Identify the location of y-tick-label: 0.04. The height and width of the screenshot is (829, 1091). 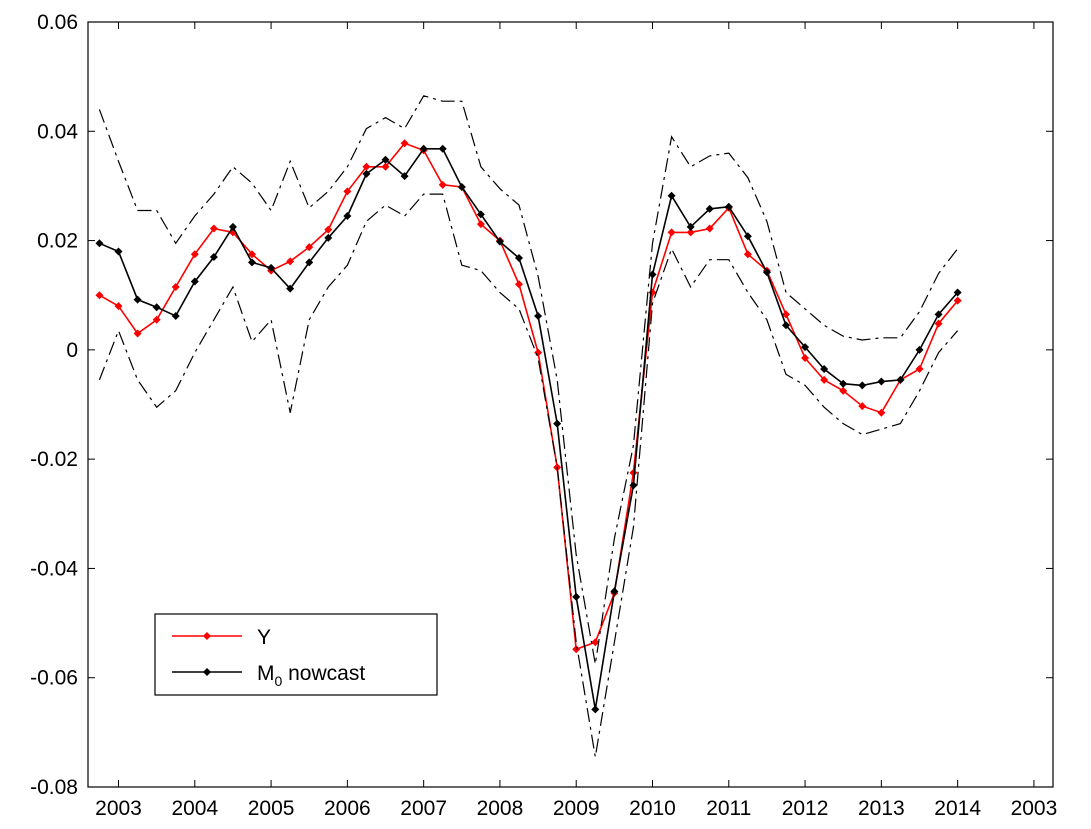
(57, 131).